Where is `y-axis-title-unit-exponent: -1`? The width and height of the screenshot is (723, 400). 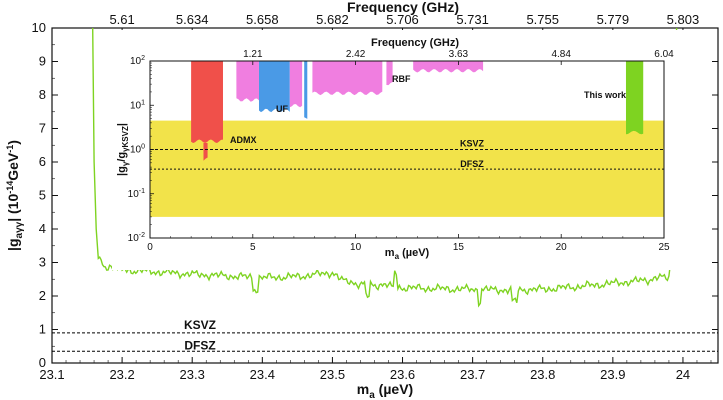
y-axis-title-unit-exponent: -1 is located at coordinates (10, 149).